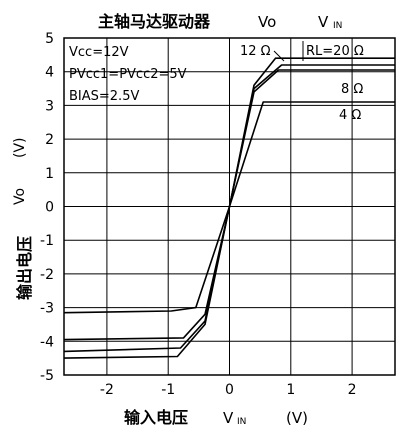  Describe the element at coordinates (47, 376) in the screenshot. I see `y-tick-label: -5` at that location.